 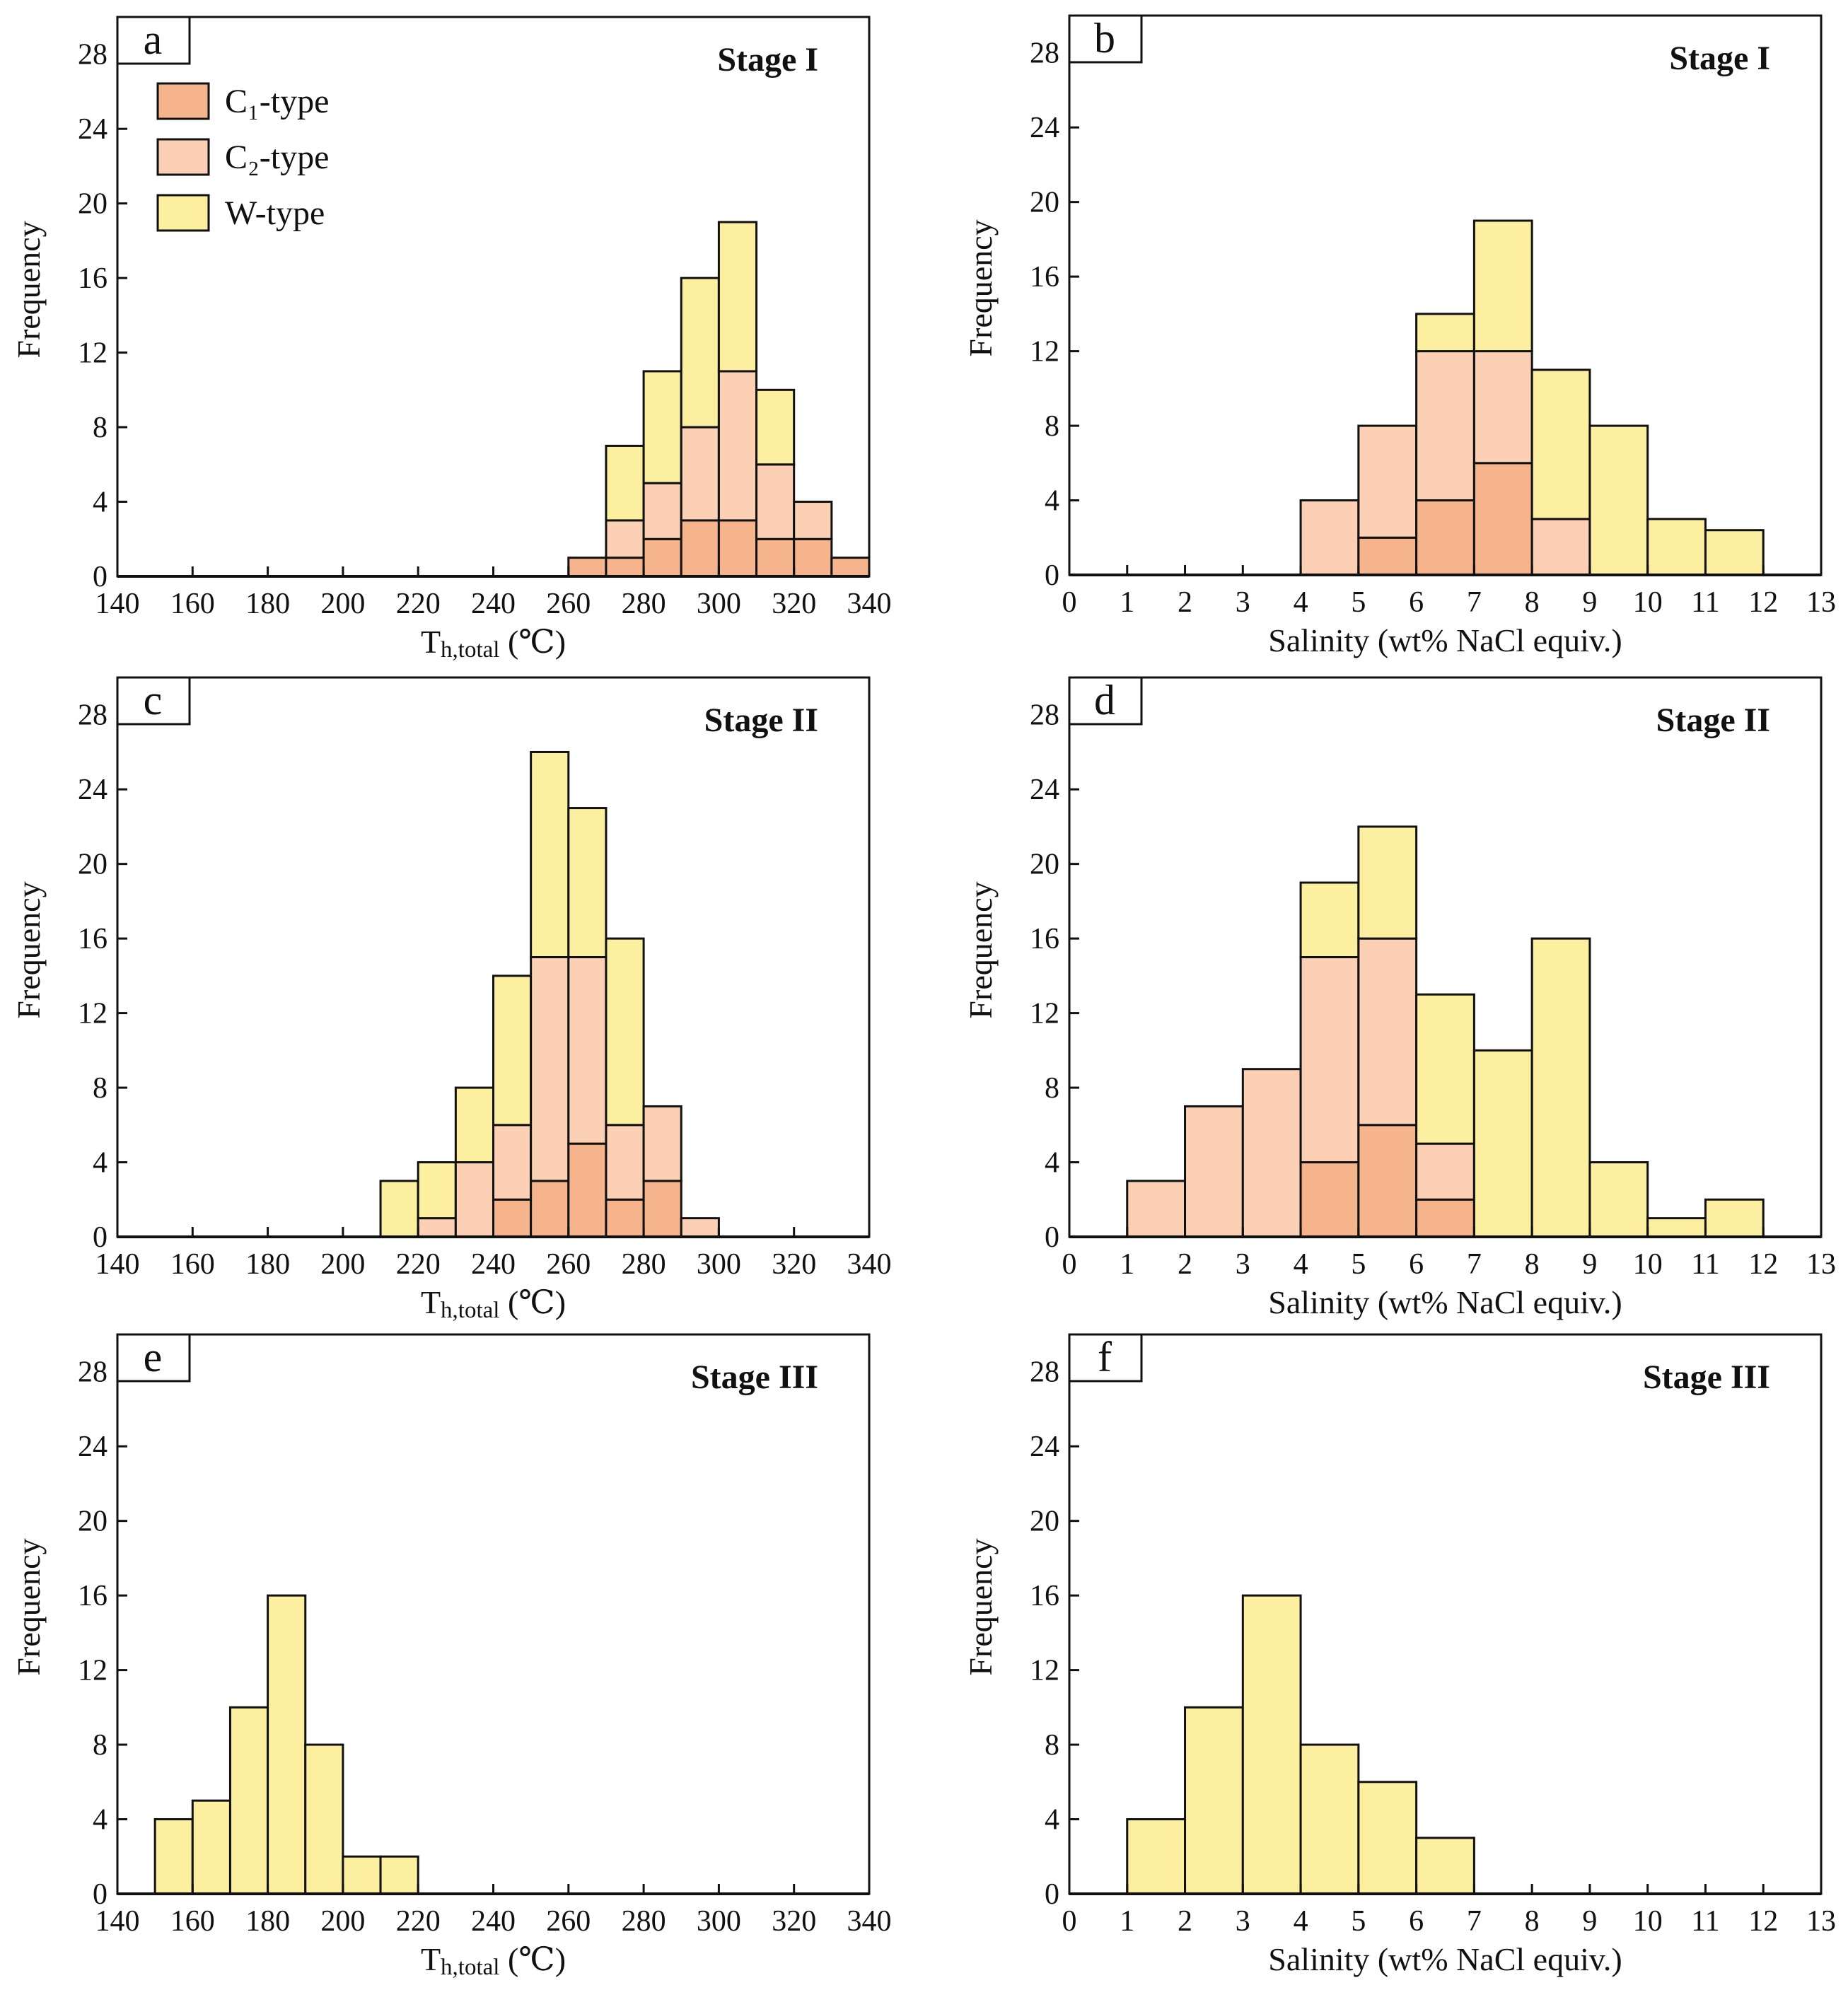 What do you see at coordinates (1706, 1377) in the screenshot?
I see `stage-title-f: Stage III` at bounding box center [1706, 1377].